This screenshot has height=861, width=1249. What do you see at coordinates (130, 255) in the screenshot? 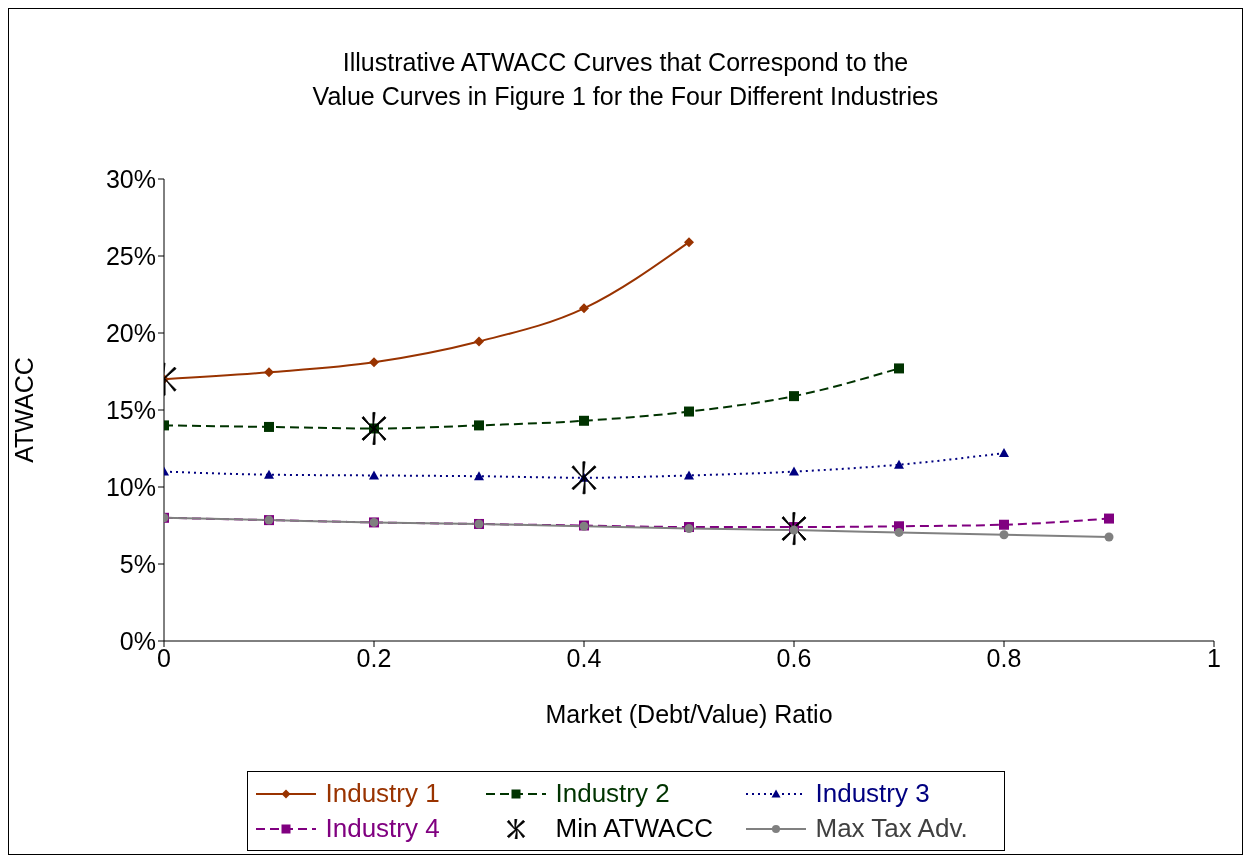
I see `y-tick-label: 25%` at bounding box center [130, 255].